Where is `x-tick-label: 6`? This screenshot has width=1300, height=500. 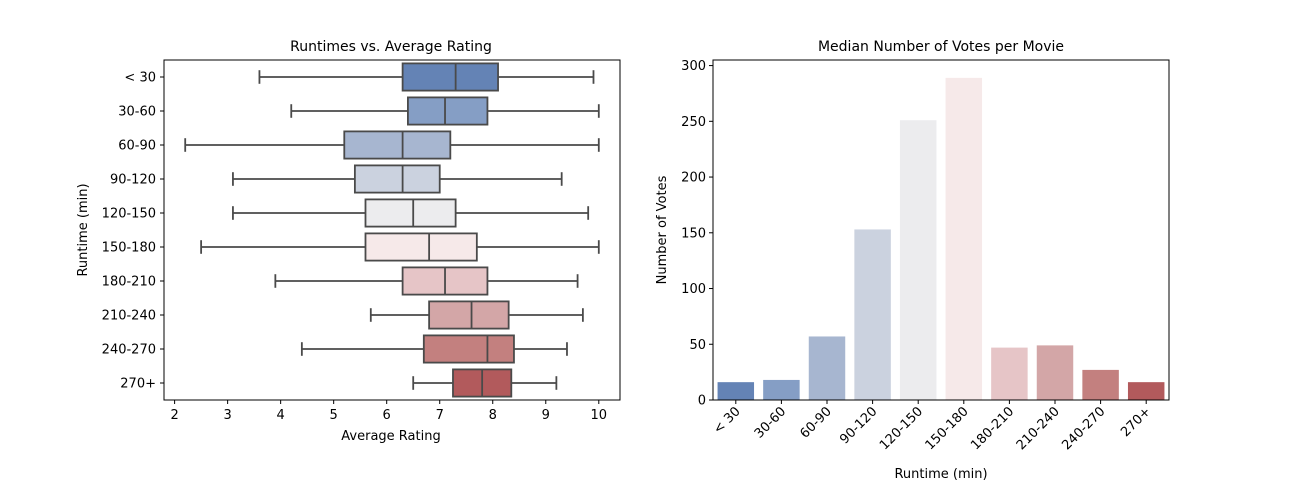
x-tick-label: 6 is located at coordinates (387, 415).